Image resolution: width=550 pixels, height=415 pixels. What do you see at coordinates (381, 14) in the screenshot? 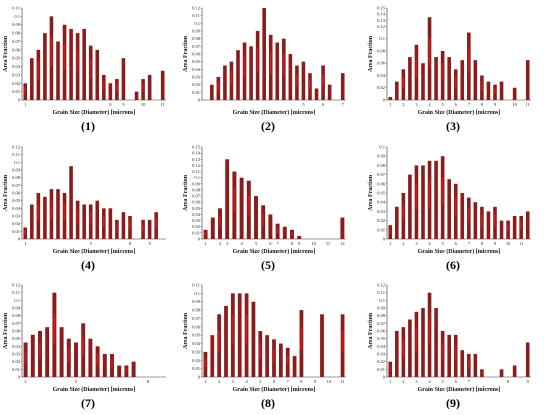
I see `y-tick-label: 0.14` at bounding box center [381, 14].